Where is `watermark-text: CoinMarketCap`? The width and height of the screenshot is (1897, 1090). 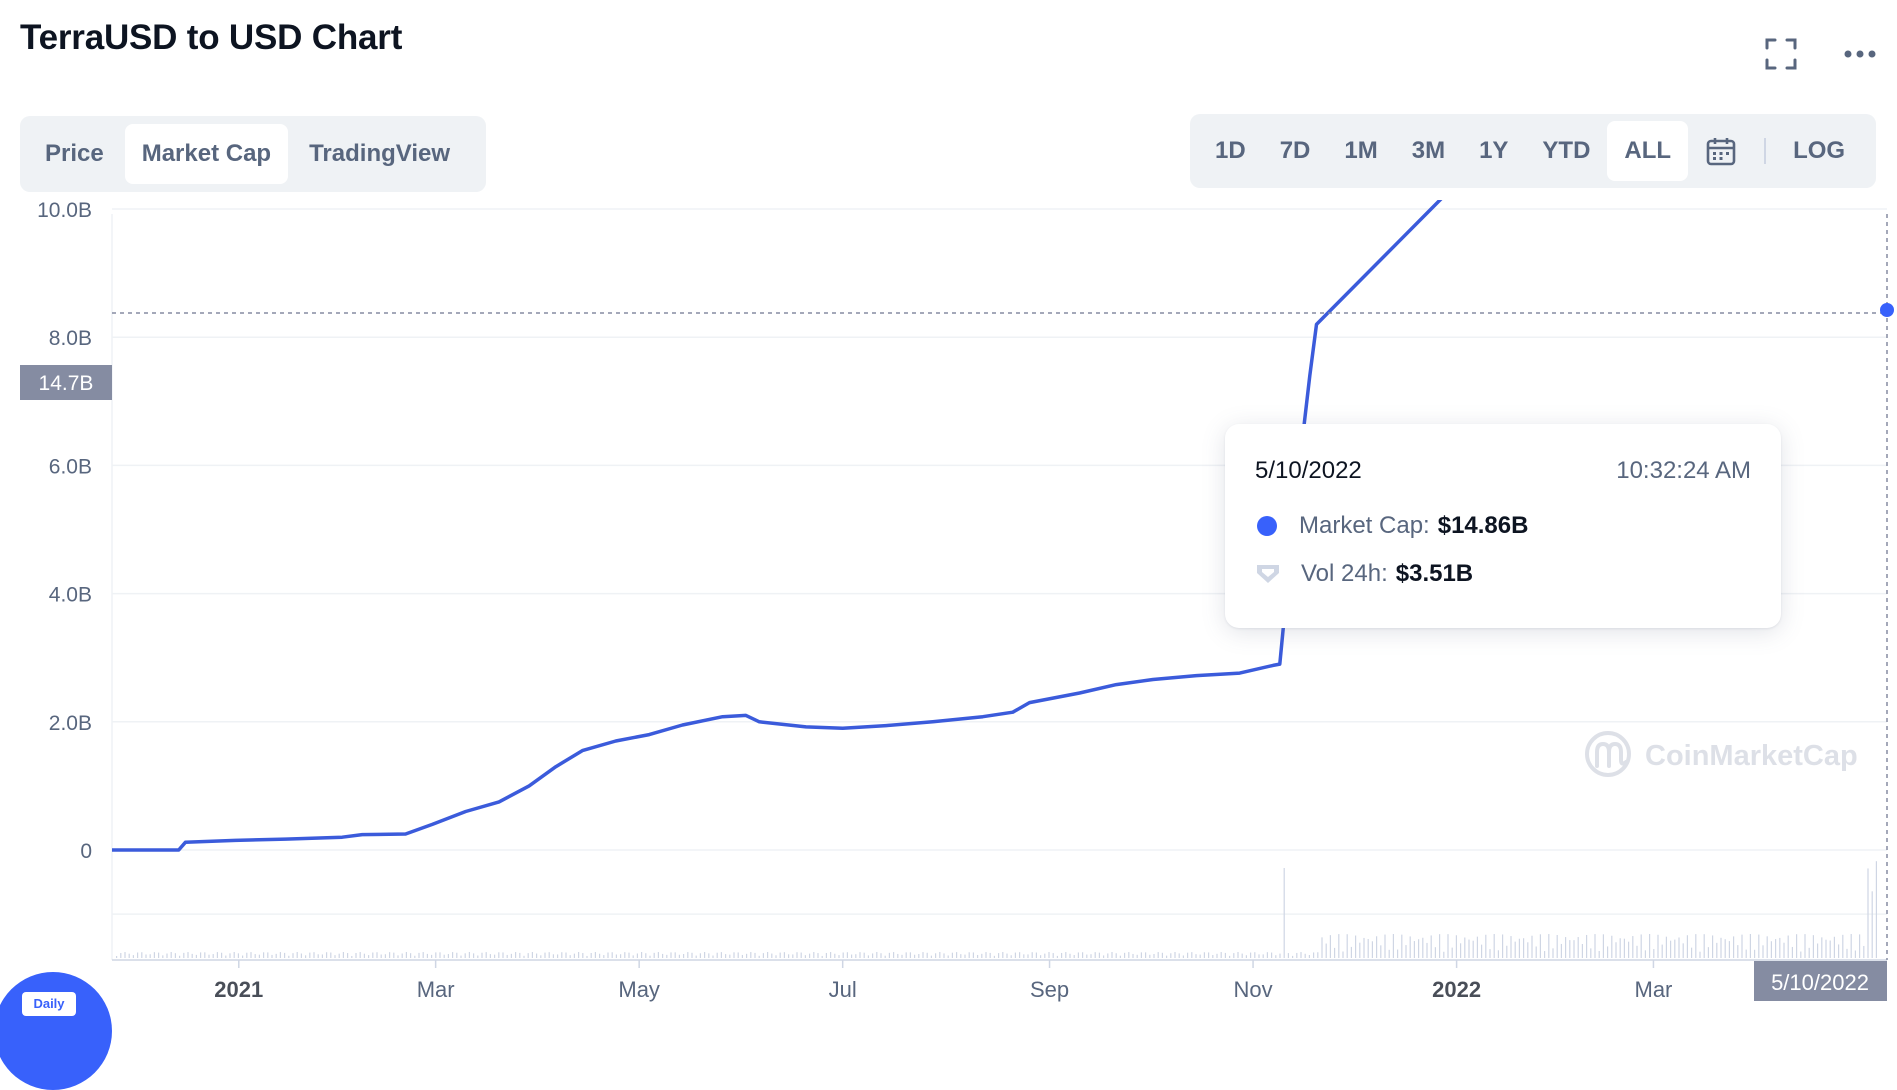 watermark-text: CoinMarketCap is located at coordinates (1751, 756).